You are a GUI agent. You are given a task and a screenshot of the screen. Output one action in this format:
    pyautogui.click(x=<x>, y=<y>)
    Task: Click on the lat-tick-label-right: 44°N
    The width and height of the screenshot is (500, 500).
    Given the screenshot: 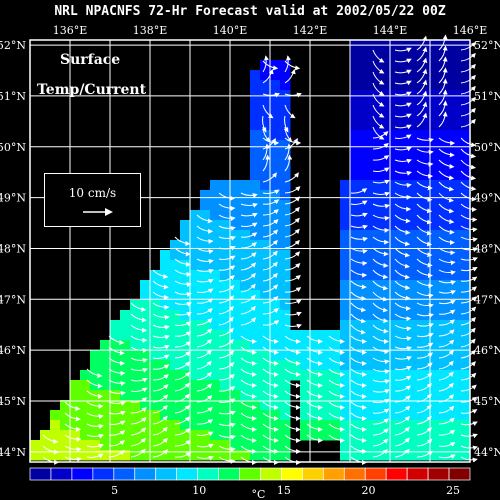 What is the action you would take?
    pyautogui.click(x=487, y=452)
    